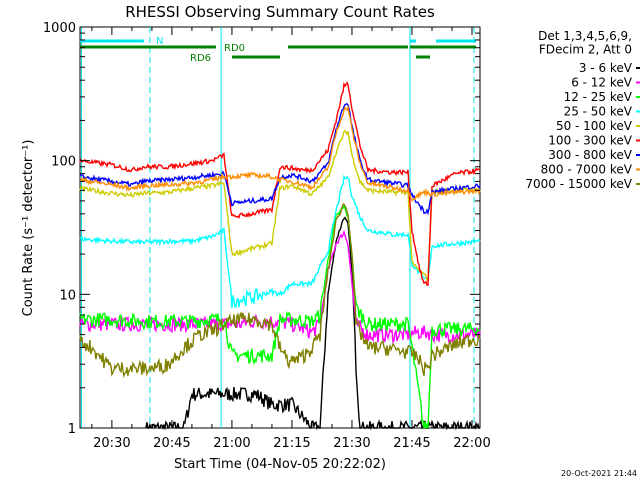 The width and height of the screenshot is (640, 480). I want to click on legend-entry: 800 - 7000 keV, so click(587, 170).